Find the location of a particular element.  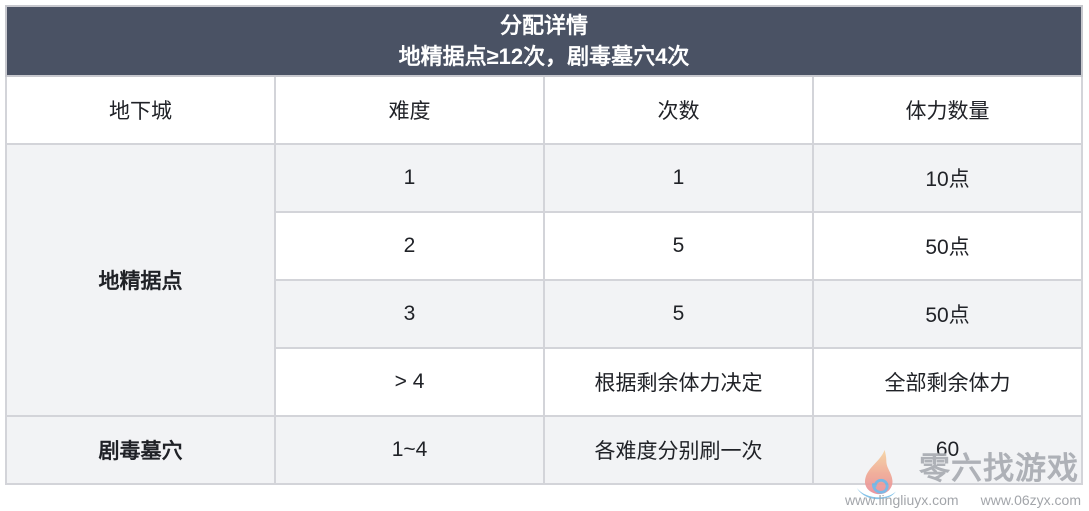

brand-urls: www.lingliuyx.com www.06zyx.com is located at coordinates (963, 500).